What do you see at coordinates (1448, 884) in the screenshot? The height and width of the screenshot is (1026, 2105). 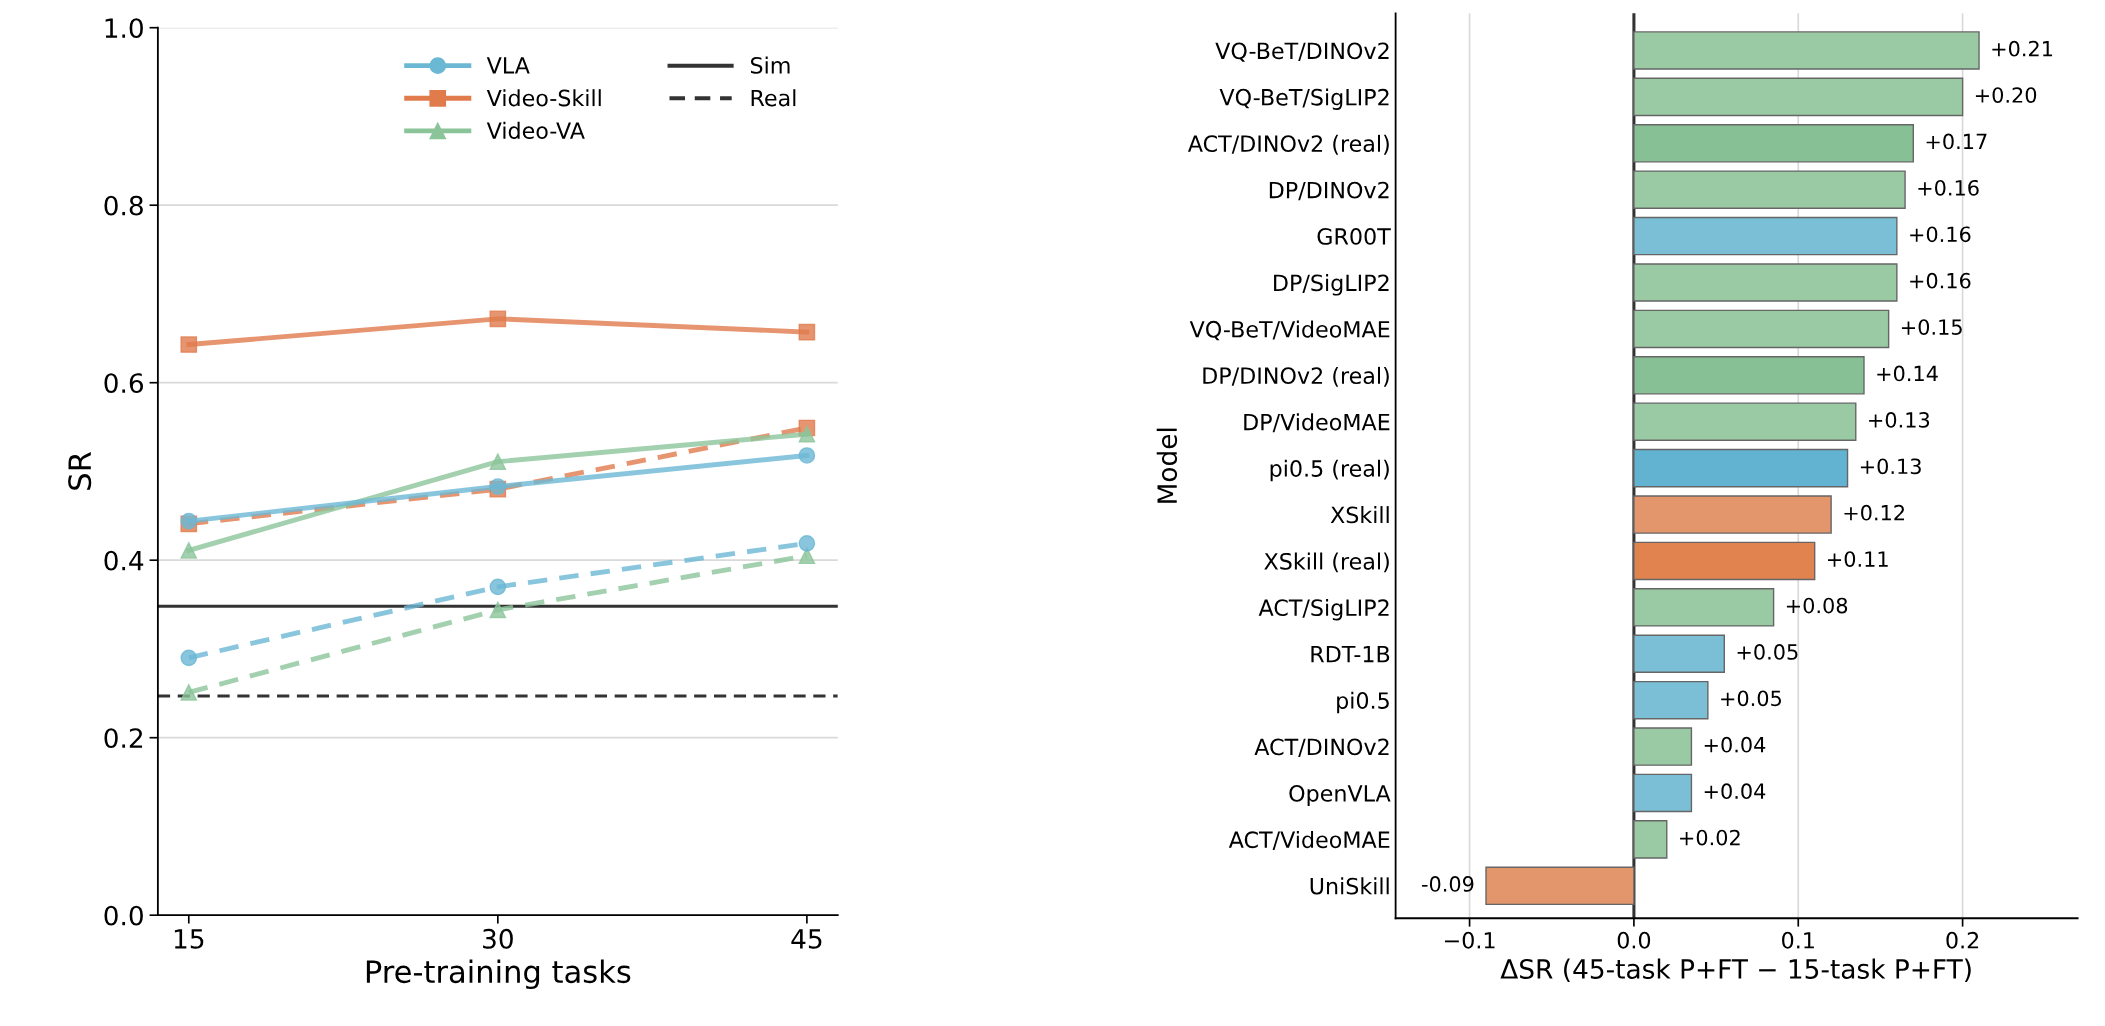 I see `data-label: -0.09` at bounding box center [1448, 884].